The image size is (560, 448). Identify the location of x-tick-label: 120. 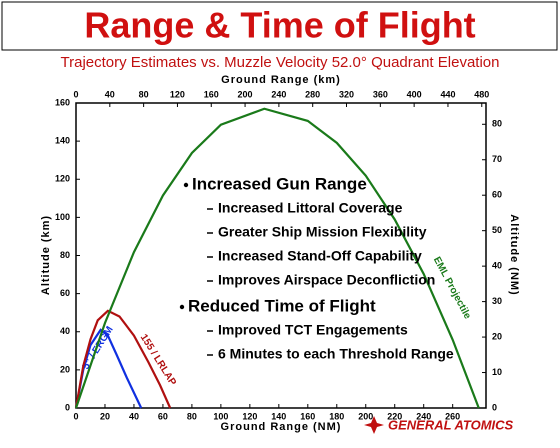
(249, 416).